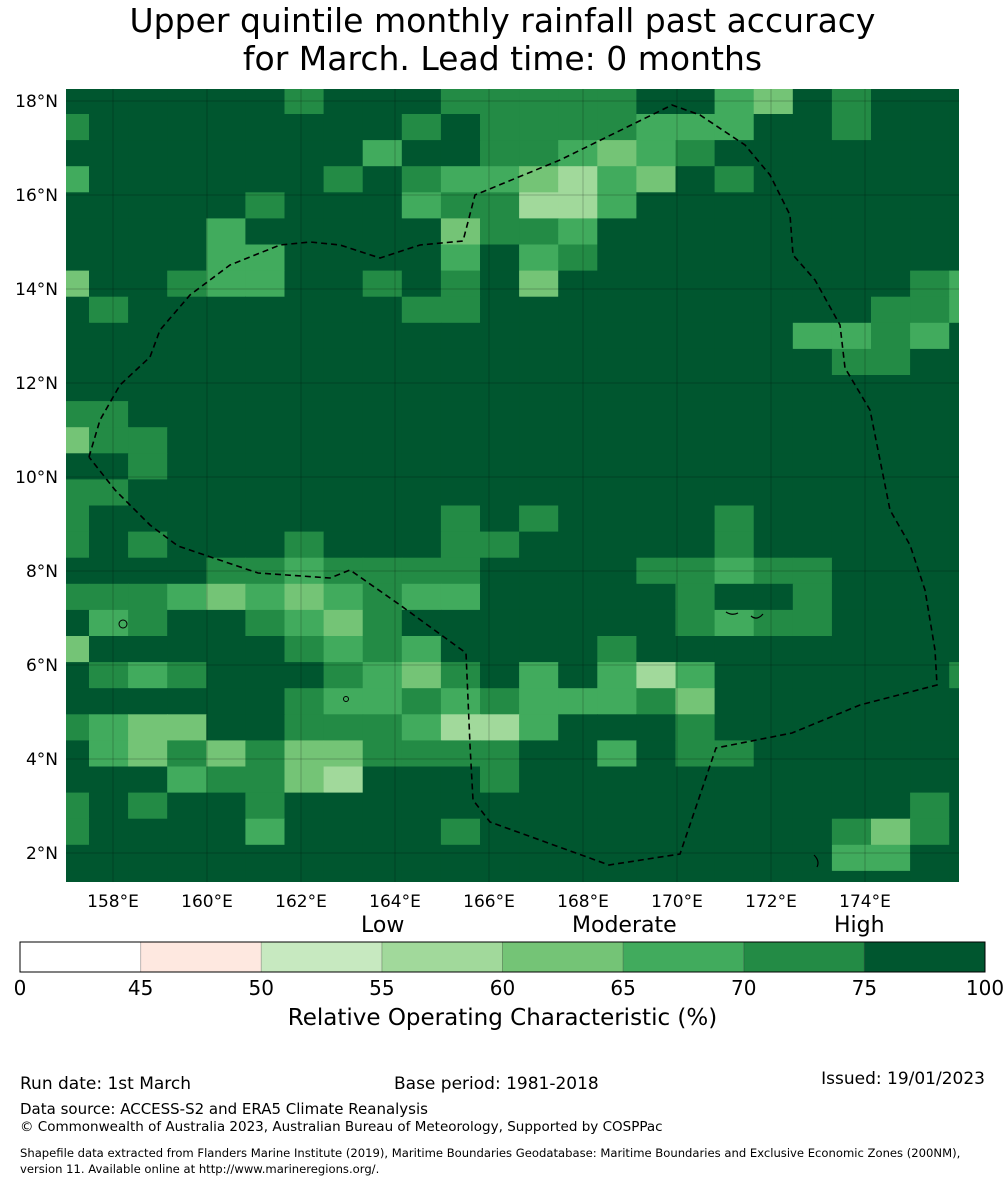 This screenshot has width=1005, height=1185. Describe the element at coordinates (42, 666) in the screenshot. I see `latitude-tick-label: 6°N` at that location.